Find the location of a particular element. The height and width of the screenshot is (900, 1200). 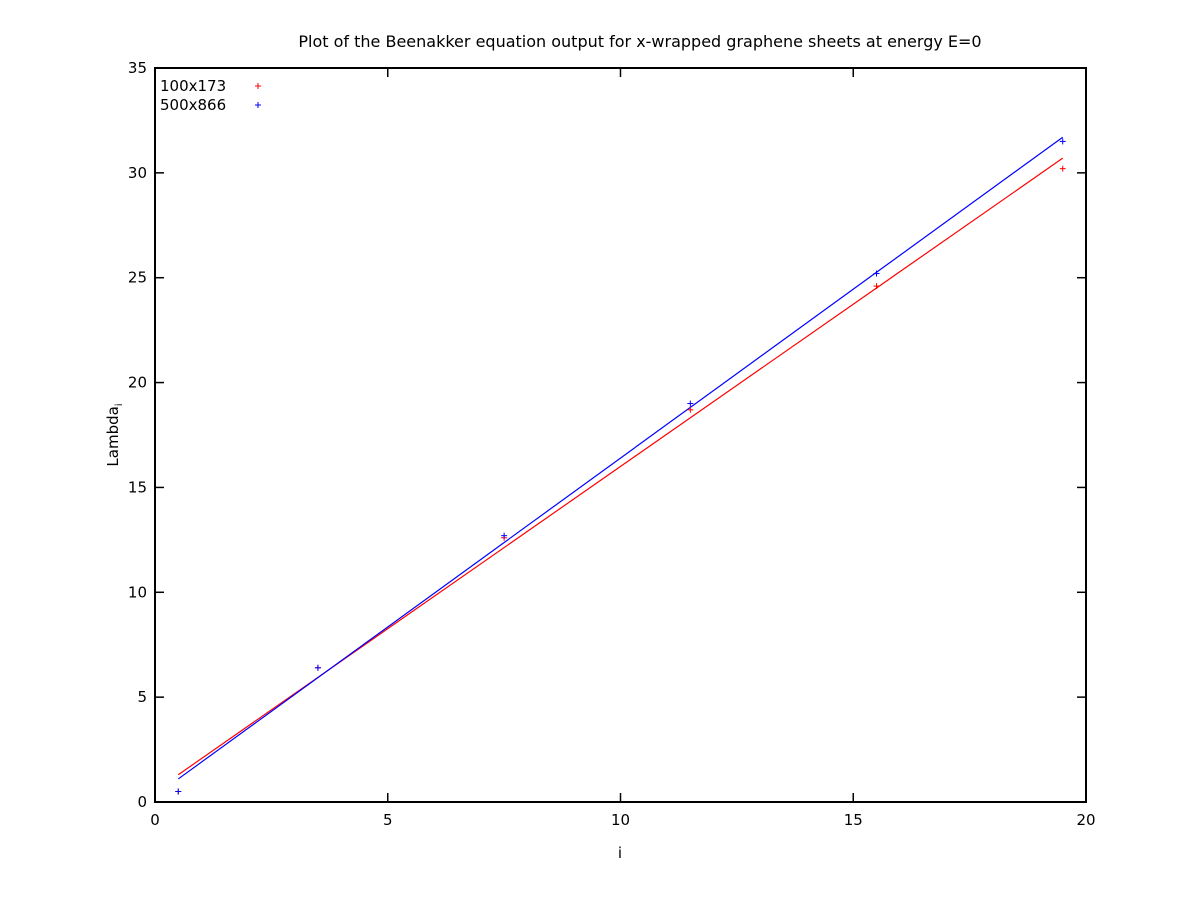

x-tick-label-5: 5 is located at coordinates (388, 820).